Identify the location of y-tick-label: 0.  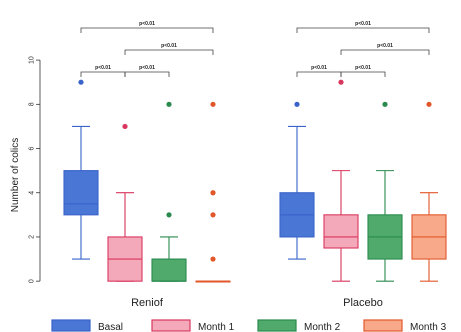
(32, 281).